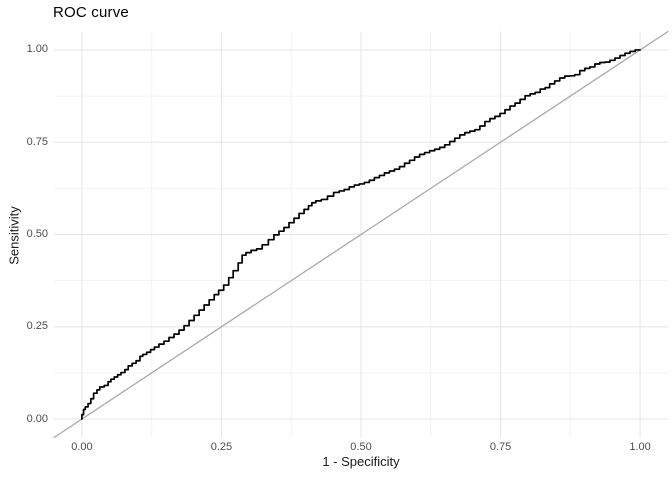 The width and height of the screenshot is (672, 480). Describe the element at coordinates (82, 447) in the screenshot. I see `x-tick-label: 0.00` at that location.